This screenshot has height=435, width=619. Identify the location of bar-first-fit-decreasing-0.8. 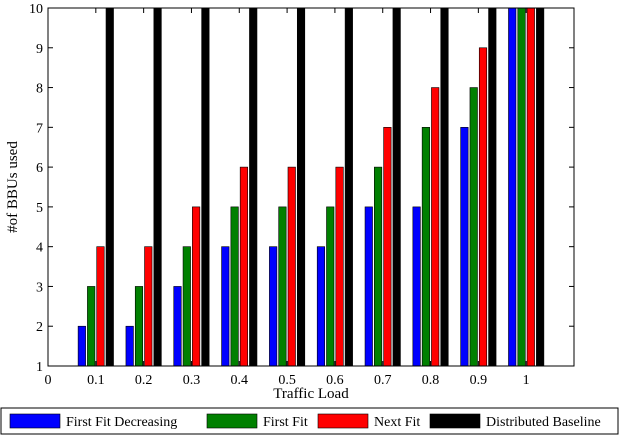
(416, 286).